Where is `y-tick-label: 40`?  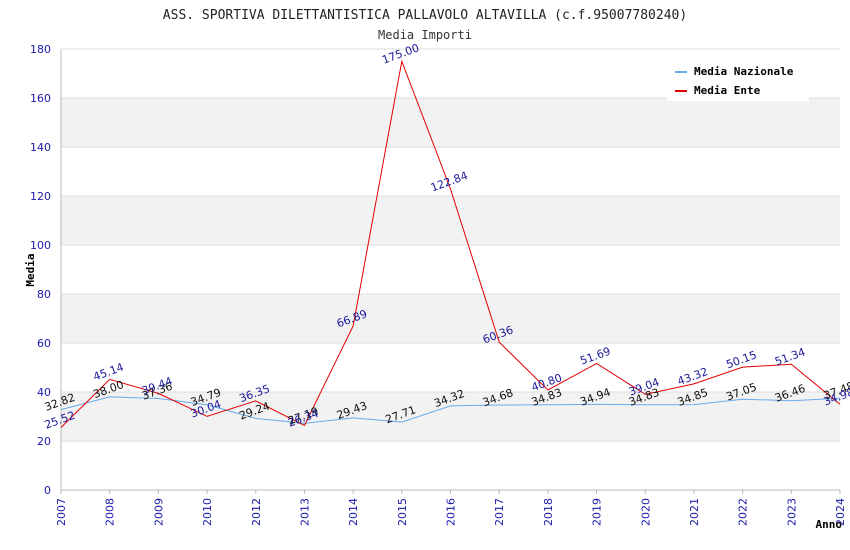
y-tick-label: 40 is located at coordinates (44, 392).